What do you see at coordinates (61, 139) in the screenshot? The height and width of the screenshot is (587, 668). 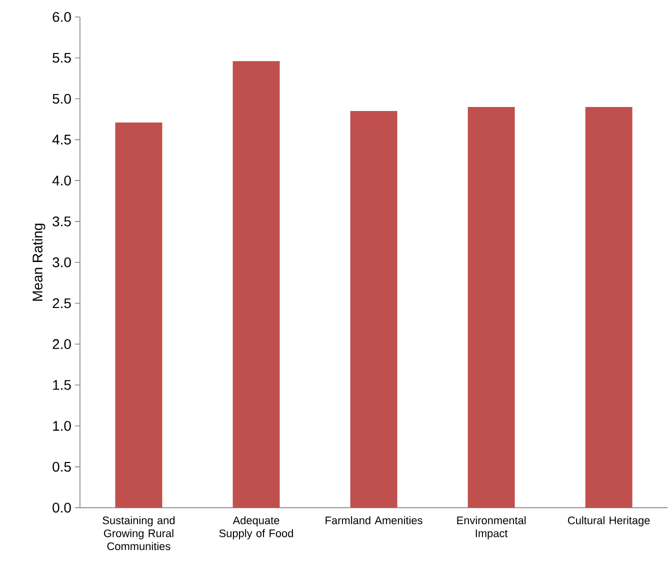 I see `y-tick-label: 4.5` at bounding box center [61, 139].